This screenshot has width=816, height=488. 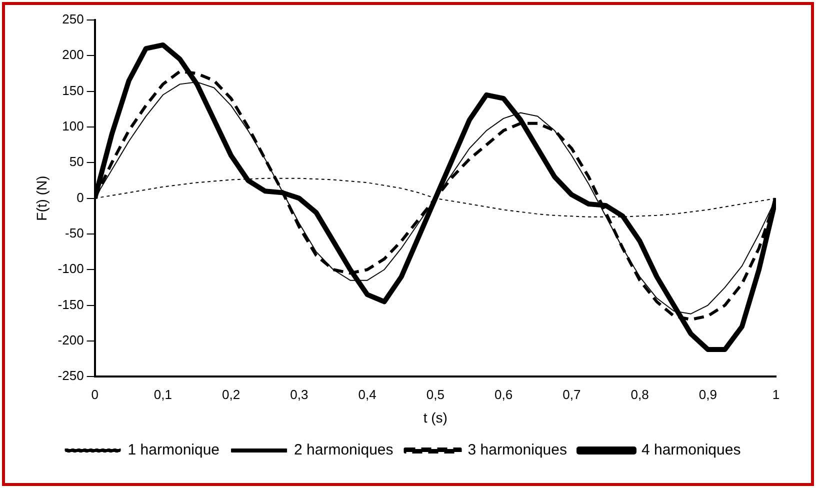 I want to click on y-tick-label: 200, so click(x=73, y=54).